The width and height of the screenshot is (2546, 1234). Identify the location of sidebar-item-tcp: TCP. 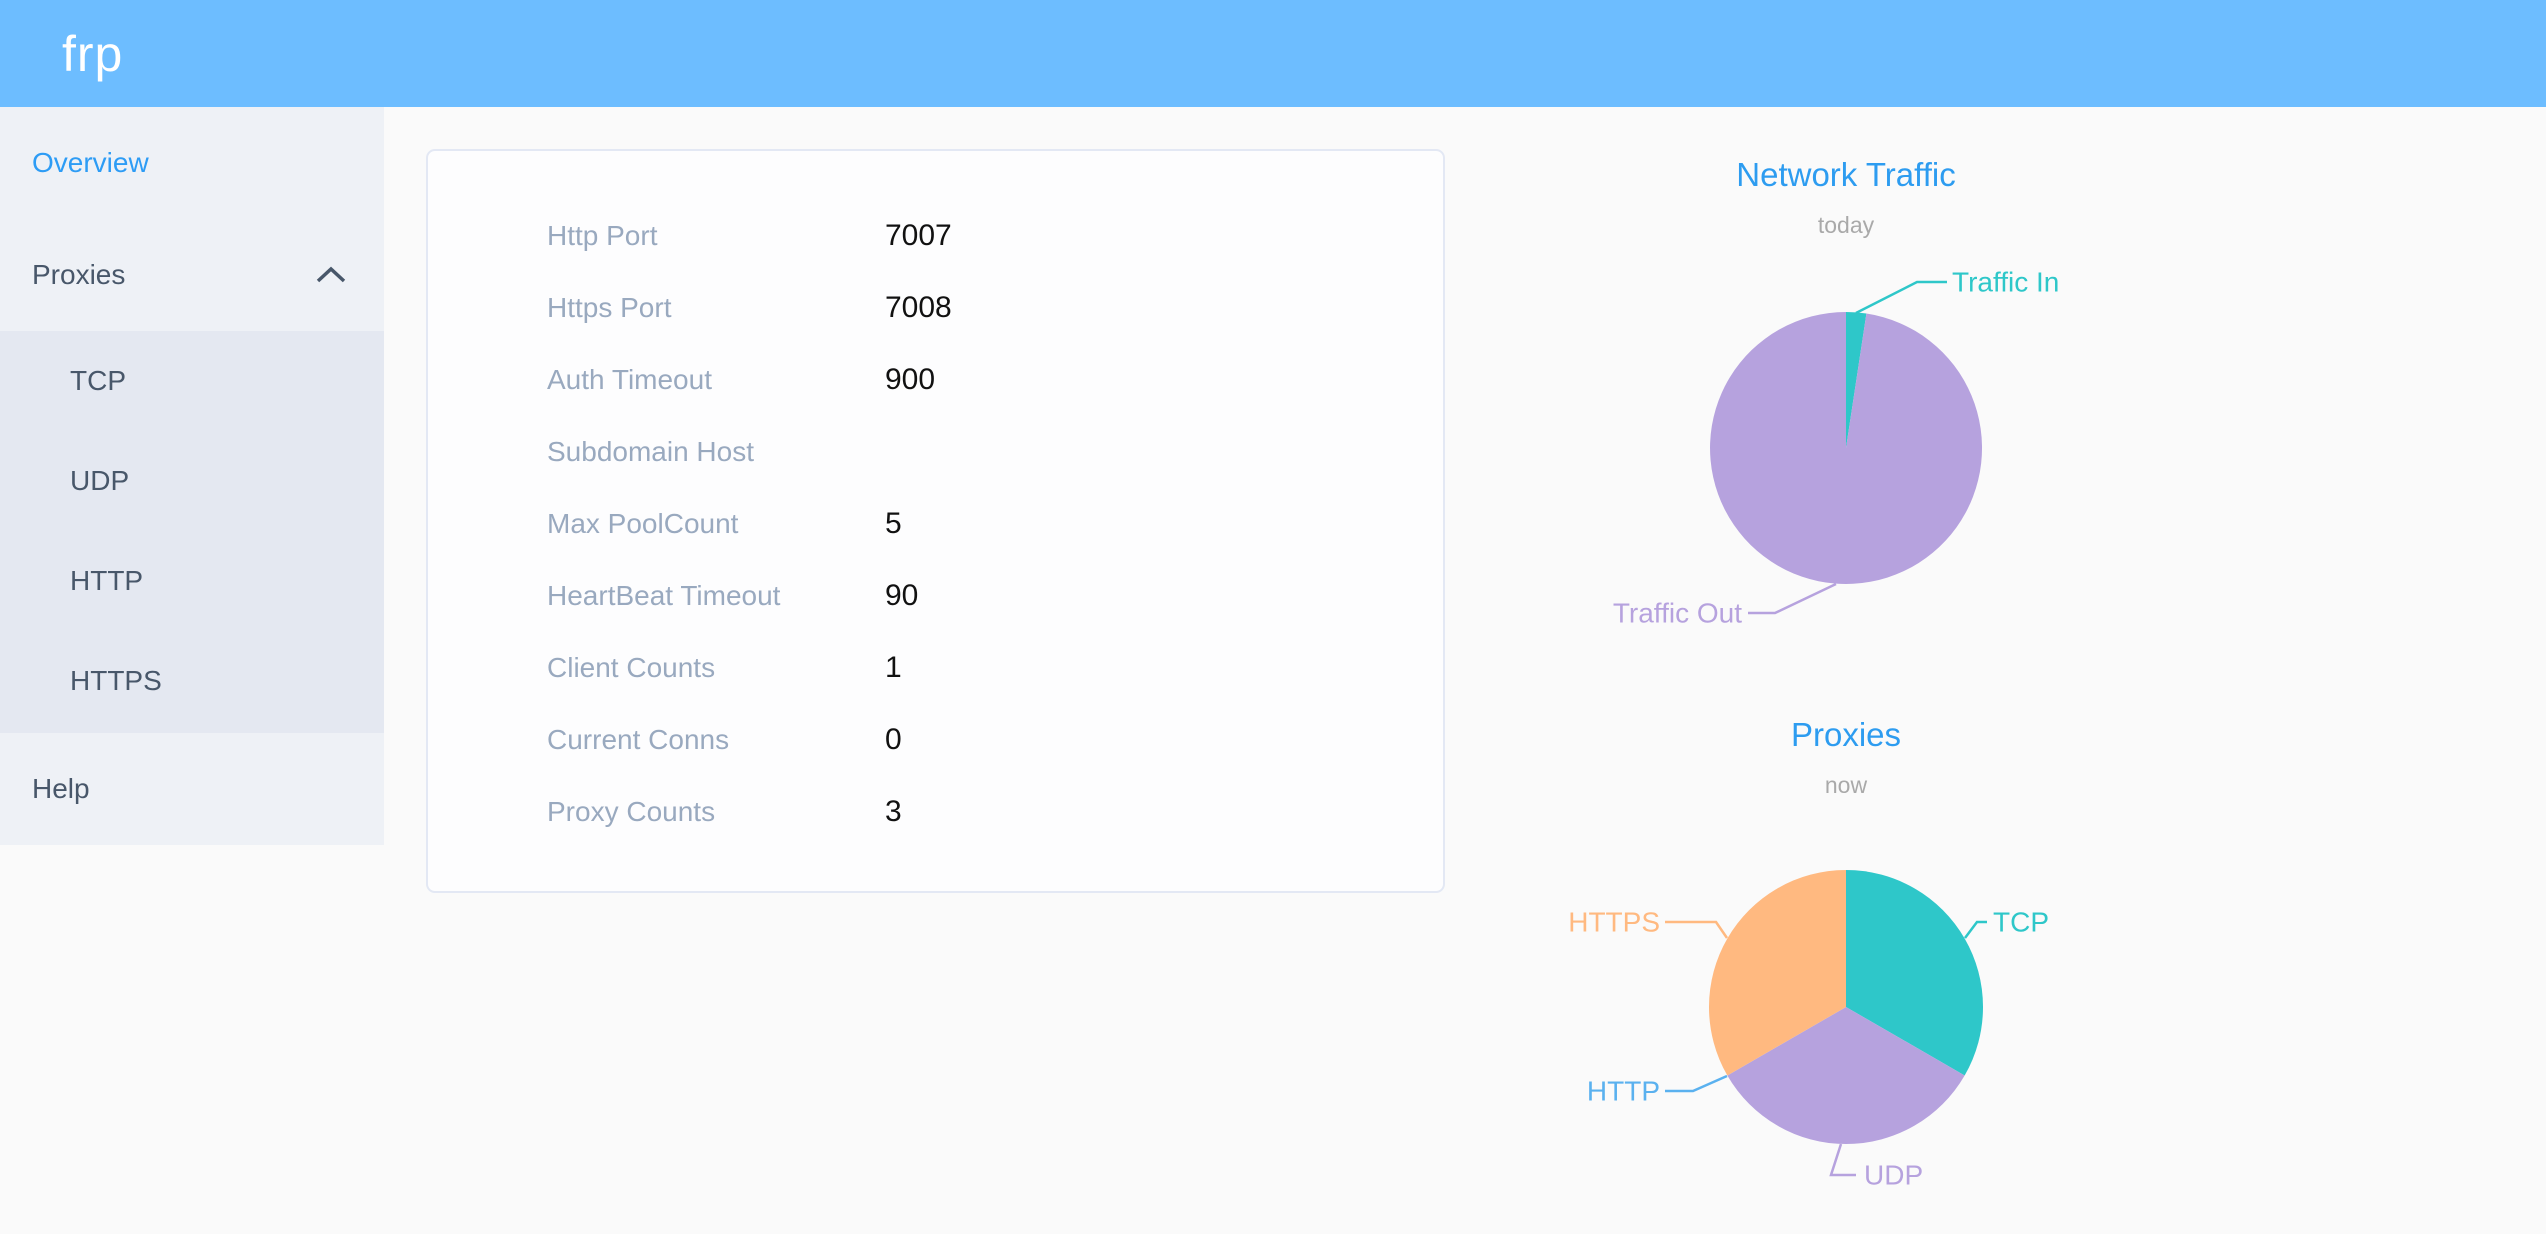
(192, 381).